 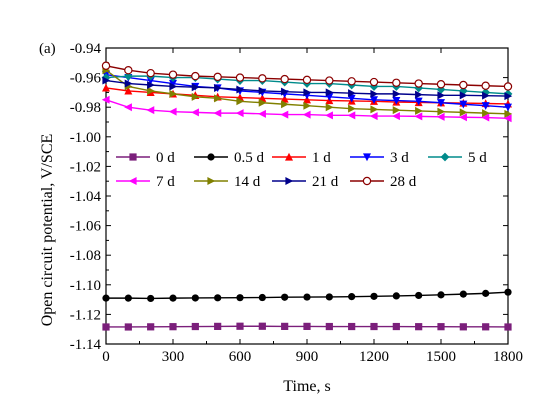 I want to click on x-tick-label: 1200, so click(x=374, y=357).